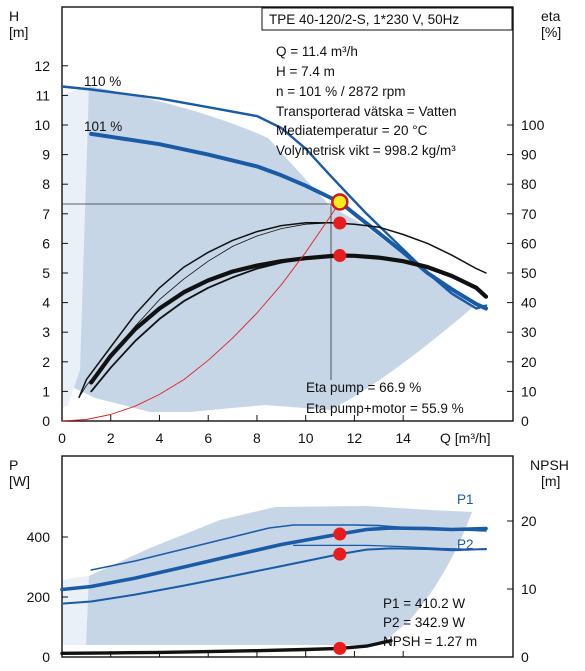  What do you see at coordinates (39, 597) in the screenshot?
I see `power-tick-label: 200` at bounding box center [39, 597].